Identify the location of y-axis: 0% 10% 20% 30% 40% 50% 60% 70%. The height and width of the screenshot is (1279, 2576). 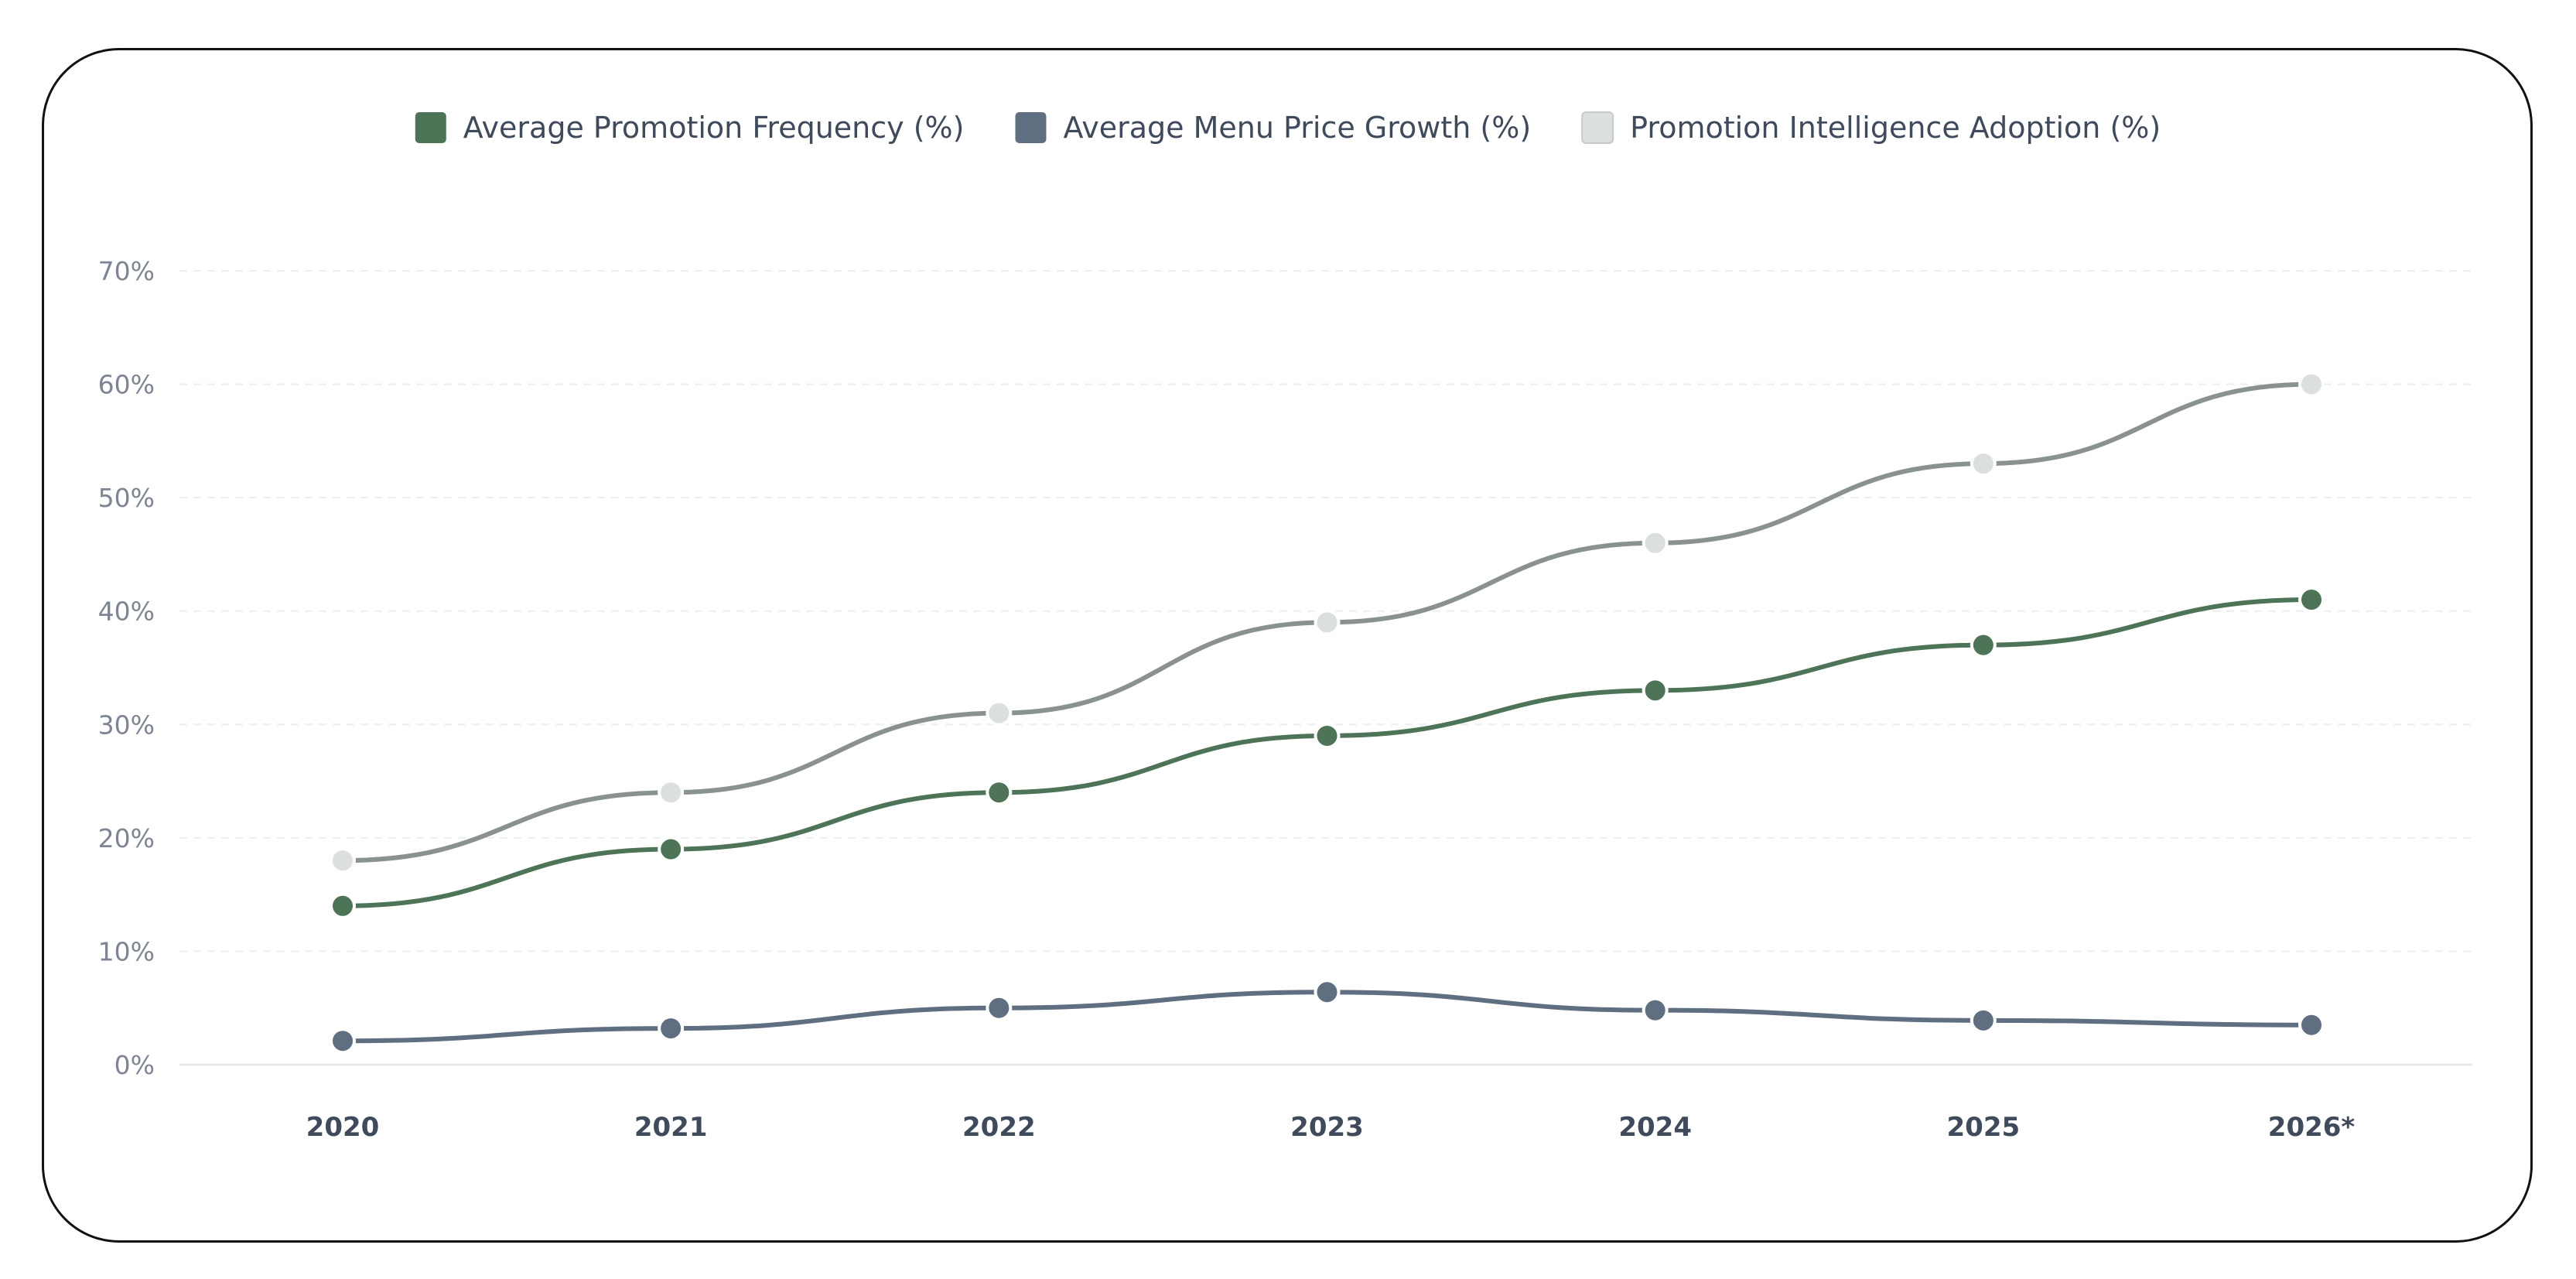
(127, 668).